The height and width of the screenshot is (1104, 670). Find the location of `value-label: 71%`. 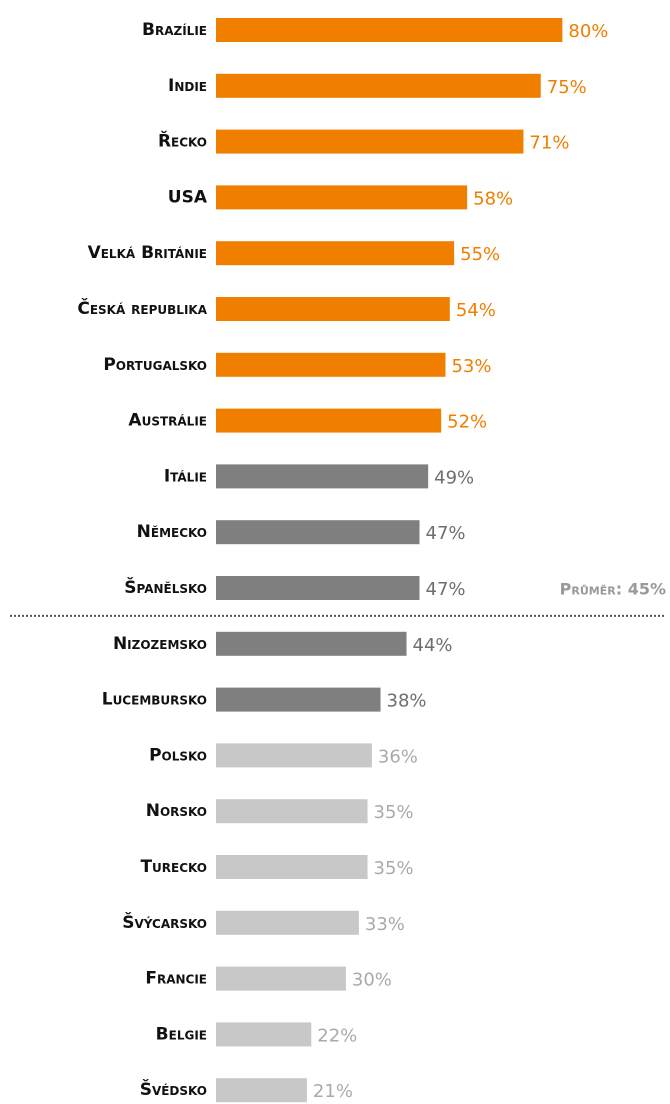

value-label: 71% is located at coordinates (549, 143).